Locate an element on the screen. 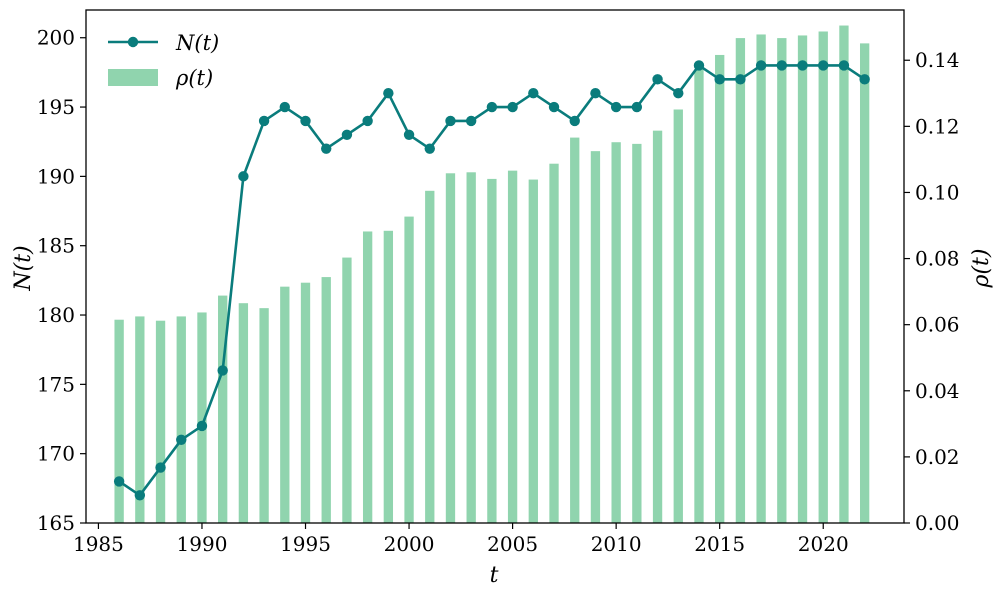 This screenshot has height=594, width=996. x-tick-label: 2020 is located at coordinates (823, 544).